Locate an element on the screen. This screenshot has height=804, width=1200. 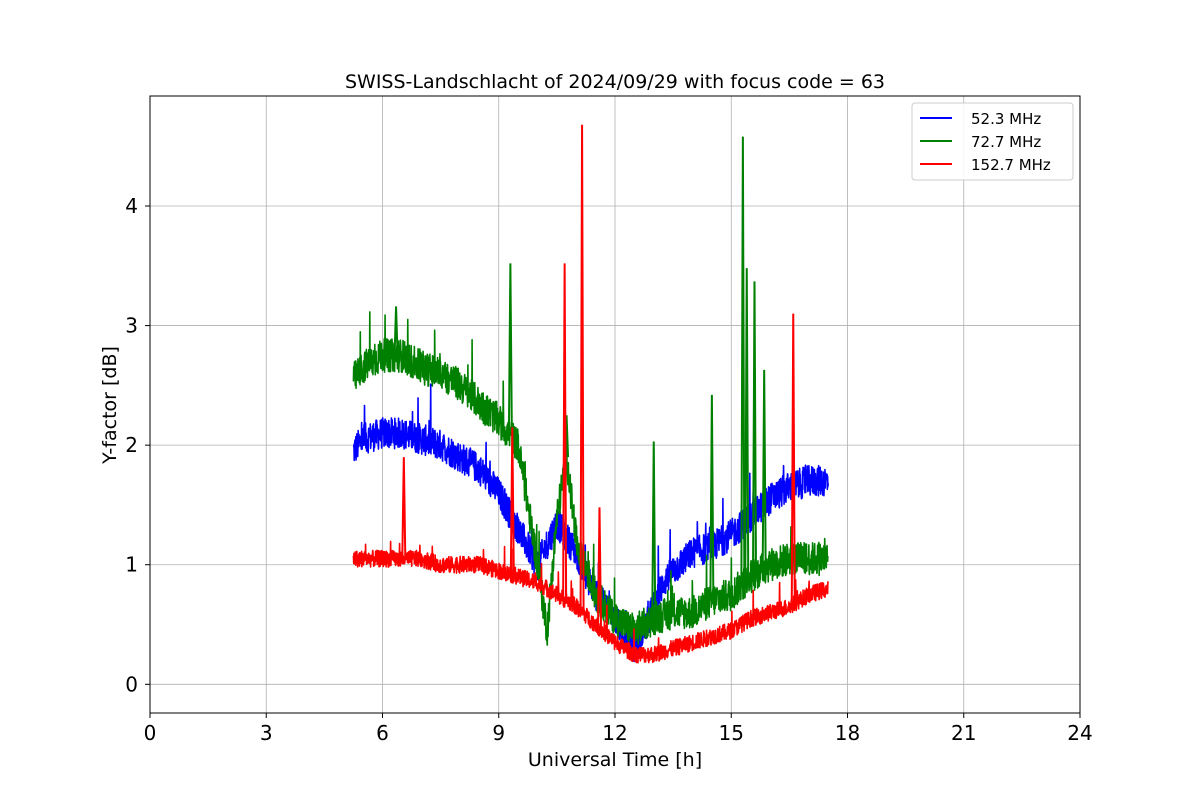
x-tick-label: 9 is located at coordinates (498, 733).